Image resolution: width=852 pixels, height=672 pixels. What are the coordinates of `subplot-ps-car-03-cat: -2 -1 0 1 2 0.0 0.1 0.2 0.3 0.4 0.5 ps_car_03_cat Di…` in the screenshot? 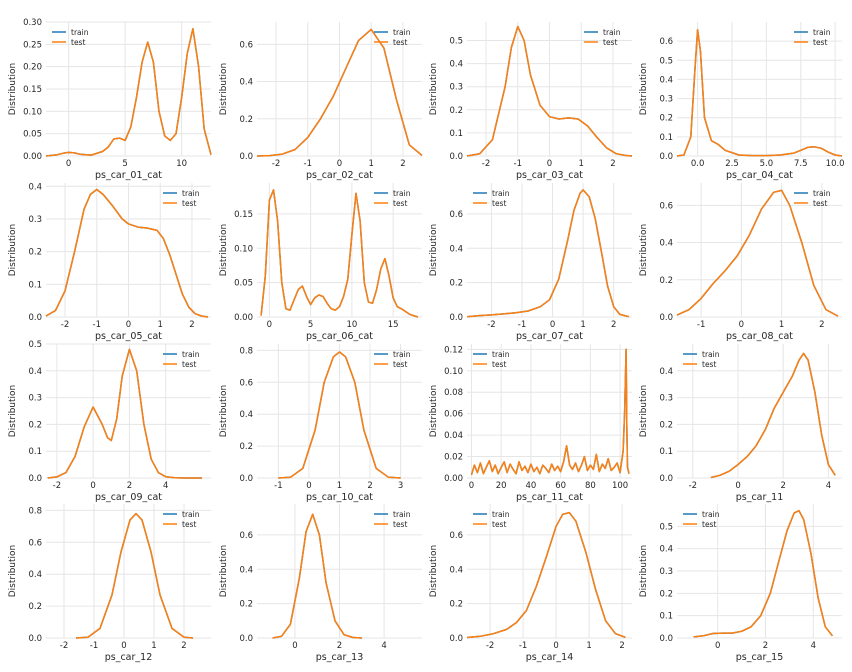 It's located at (531, 101).